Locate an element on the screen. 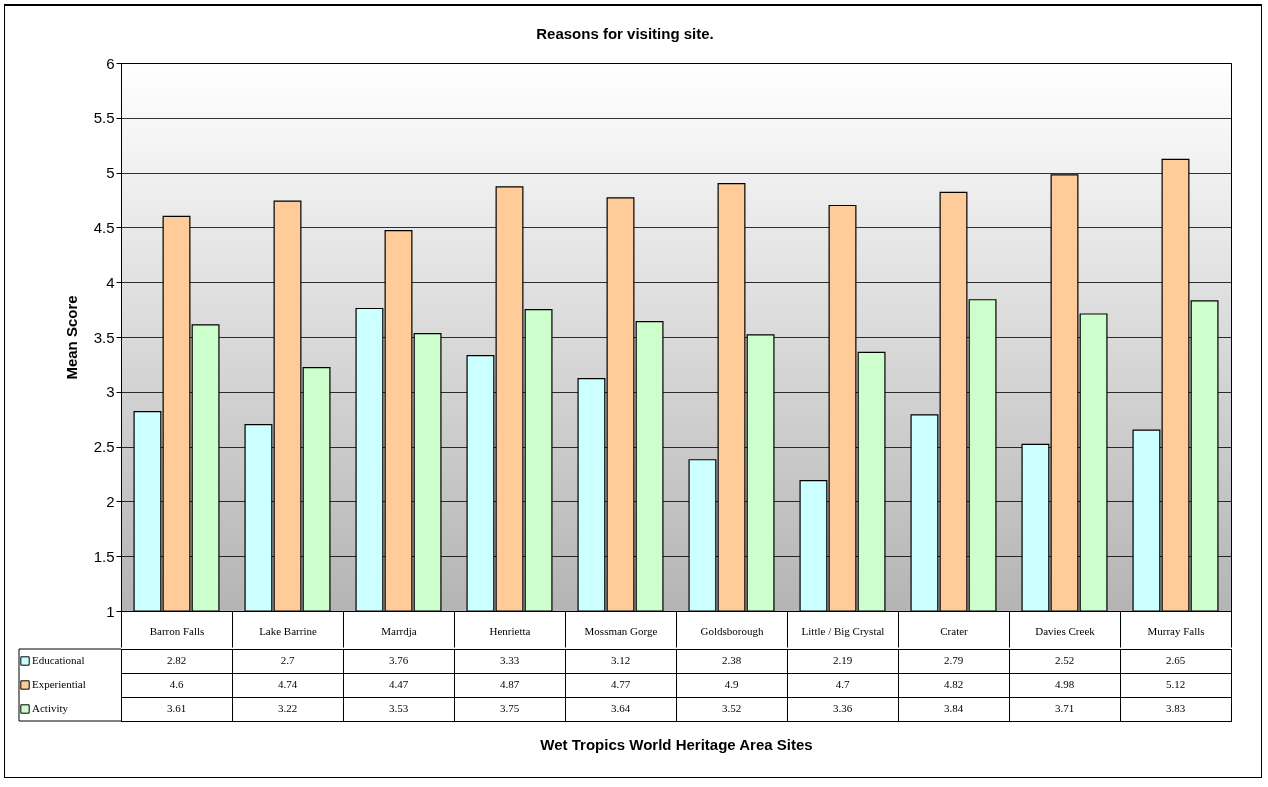 The height and width of the screenshot is (787, 1268). data-label: 3.84 is located at coordinates (953, 708).